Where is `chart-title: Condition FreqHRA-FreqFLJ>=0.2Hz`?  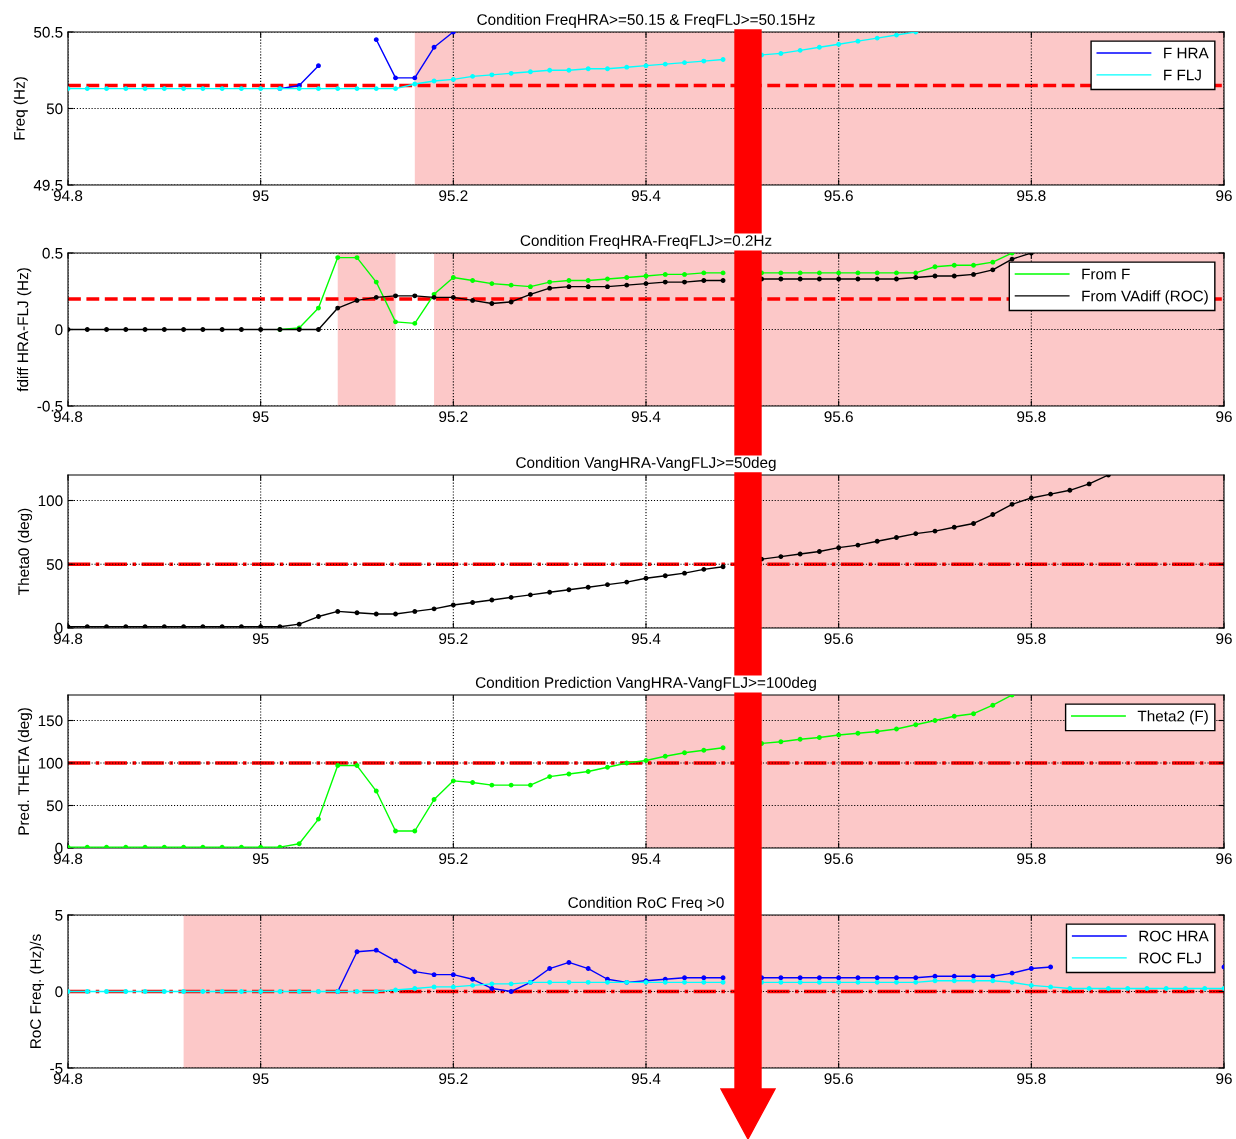 chart-title: Condition FreqHRA-FreqFLJ>=0.2Hz is located at coordinates (646, 241).